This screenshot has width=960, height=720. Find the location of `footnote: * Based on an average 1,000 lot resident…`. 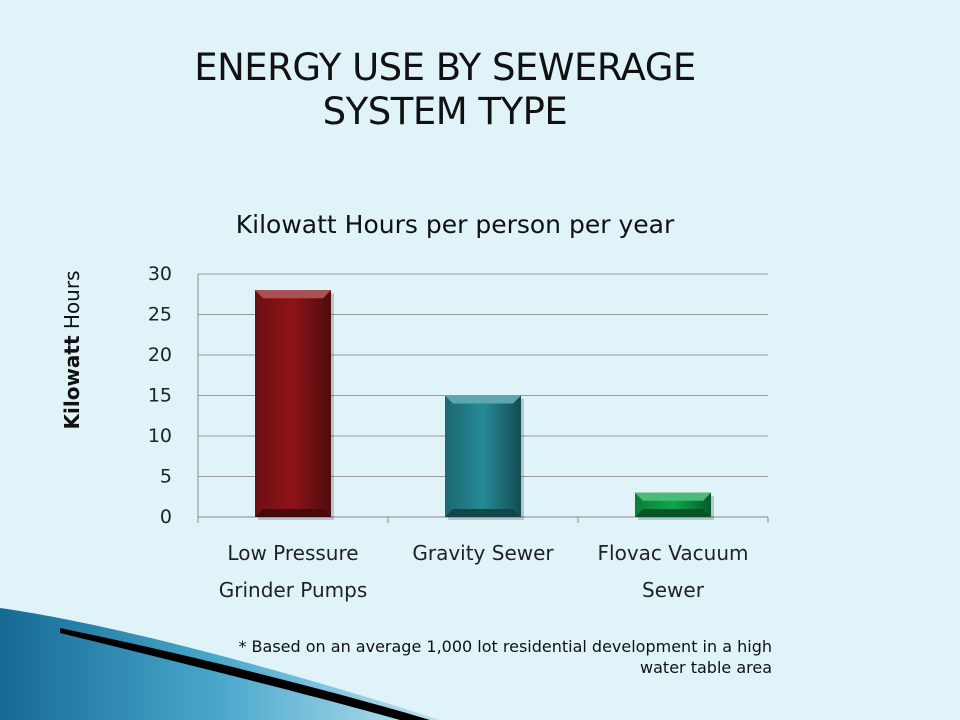

footnote: * Based on an average 1,000 lot resident… is located at coordinates (466, 657).